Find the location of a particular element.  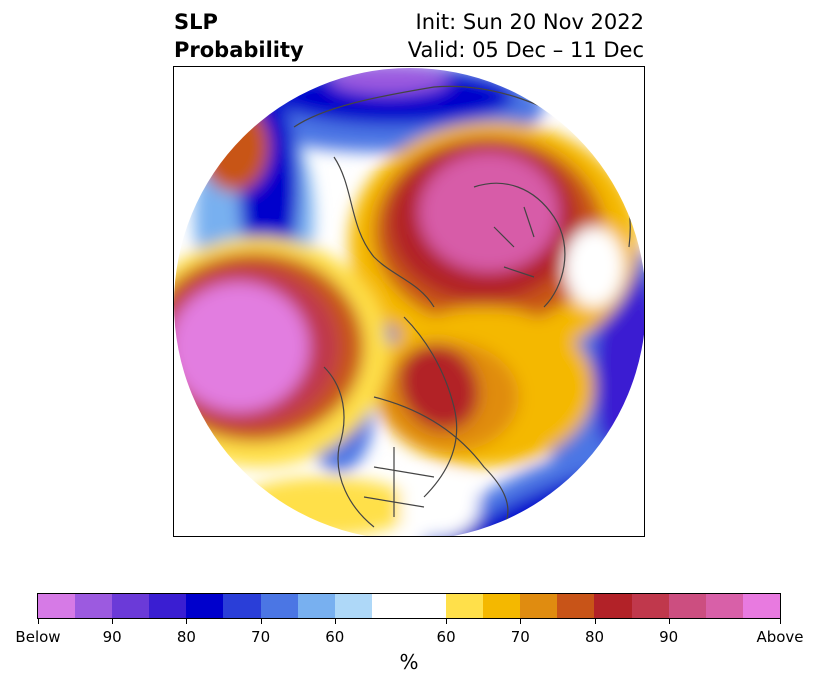

magenta-eurasia is located at coordinates (489, 212).